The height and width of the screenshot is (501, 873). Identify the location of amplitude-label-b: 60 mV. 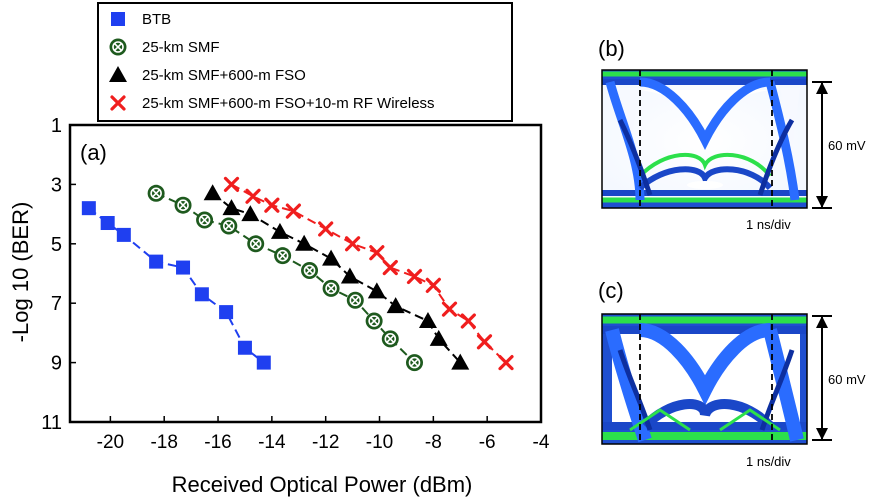
(847, 145).